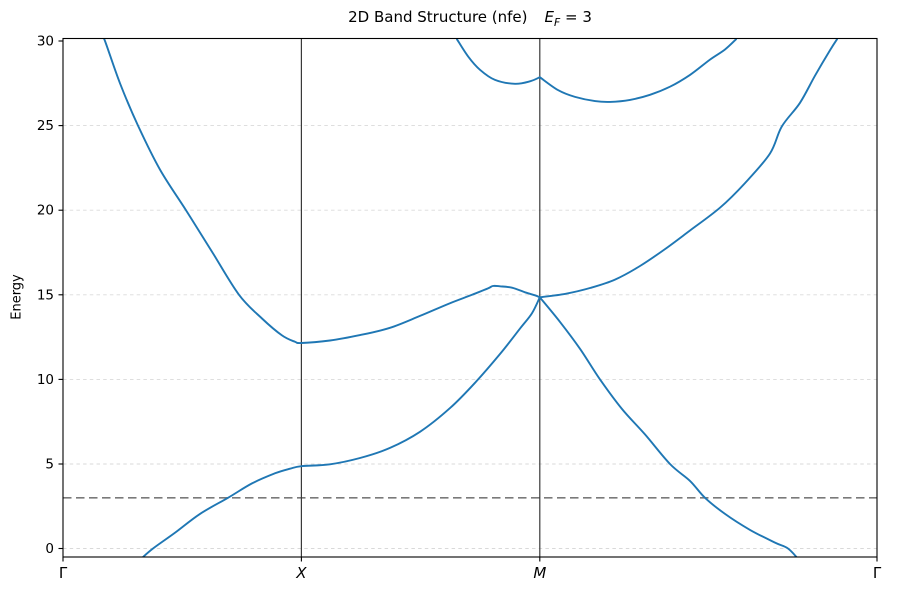 This screenshot has height=600, width=900. I want to click on x-tick-label-Γ-0: Γ, so click(63, 573).